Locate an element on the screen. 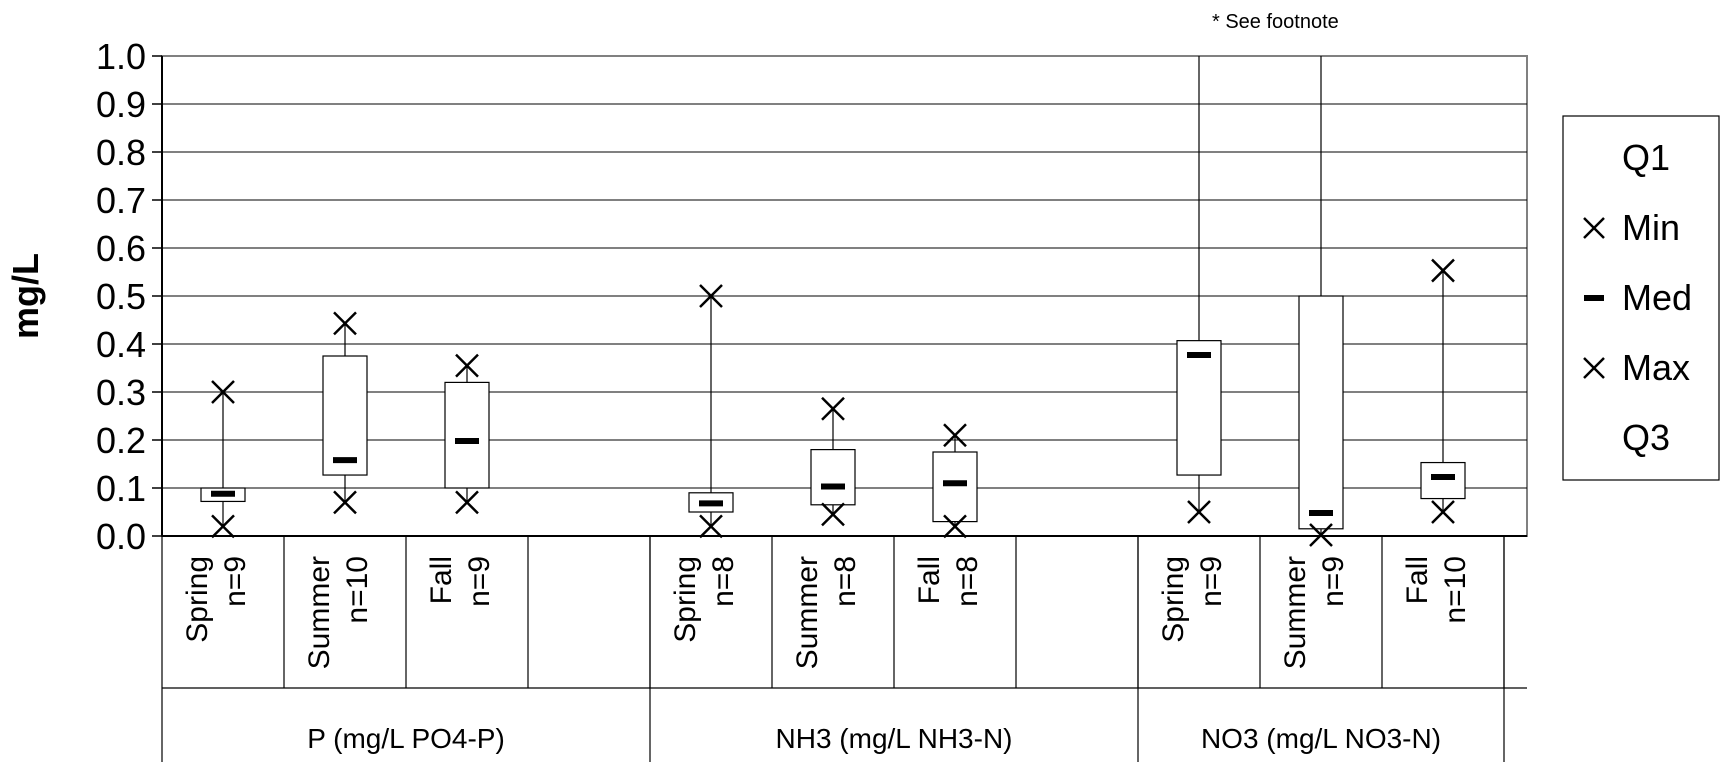 The height and width of the screenshot is (763, 1726). y-tick-label: 0.4 is located at coordinates (121, 344).